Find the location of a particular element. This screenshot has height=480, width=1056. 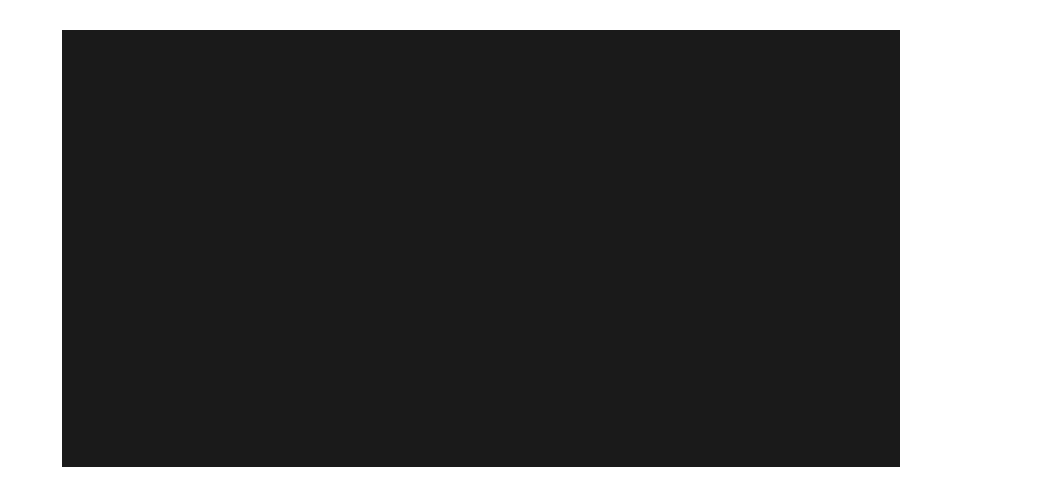

colorbar is located at coordinates (929, 258).